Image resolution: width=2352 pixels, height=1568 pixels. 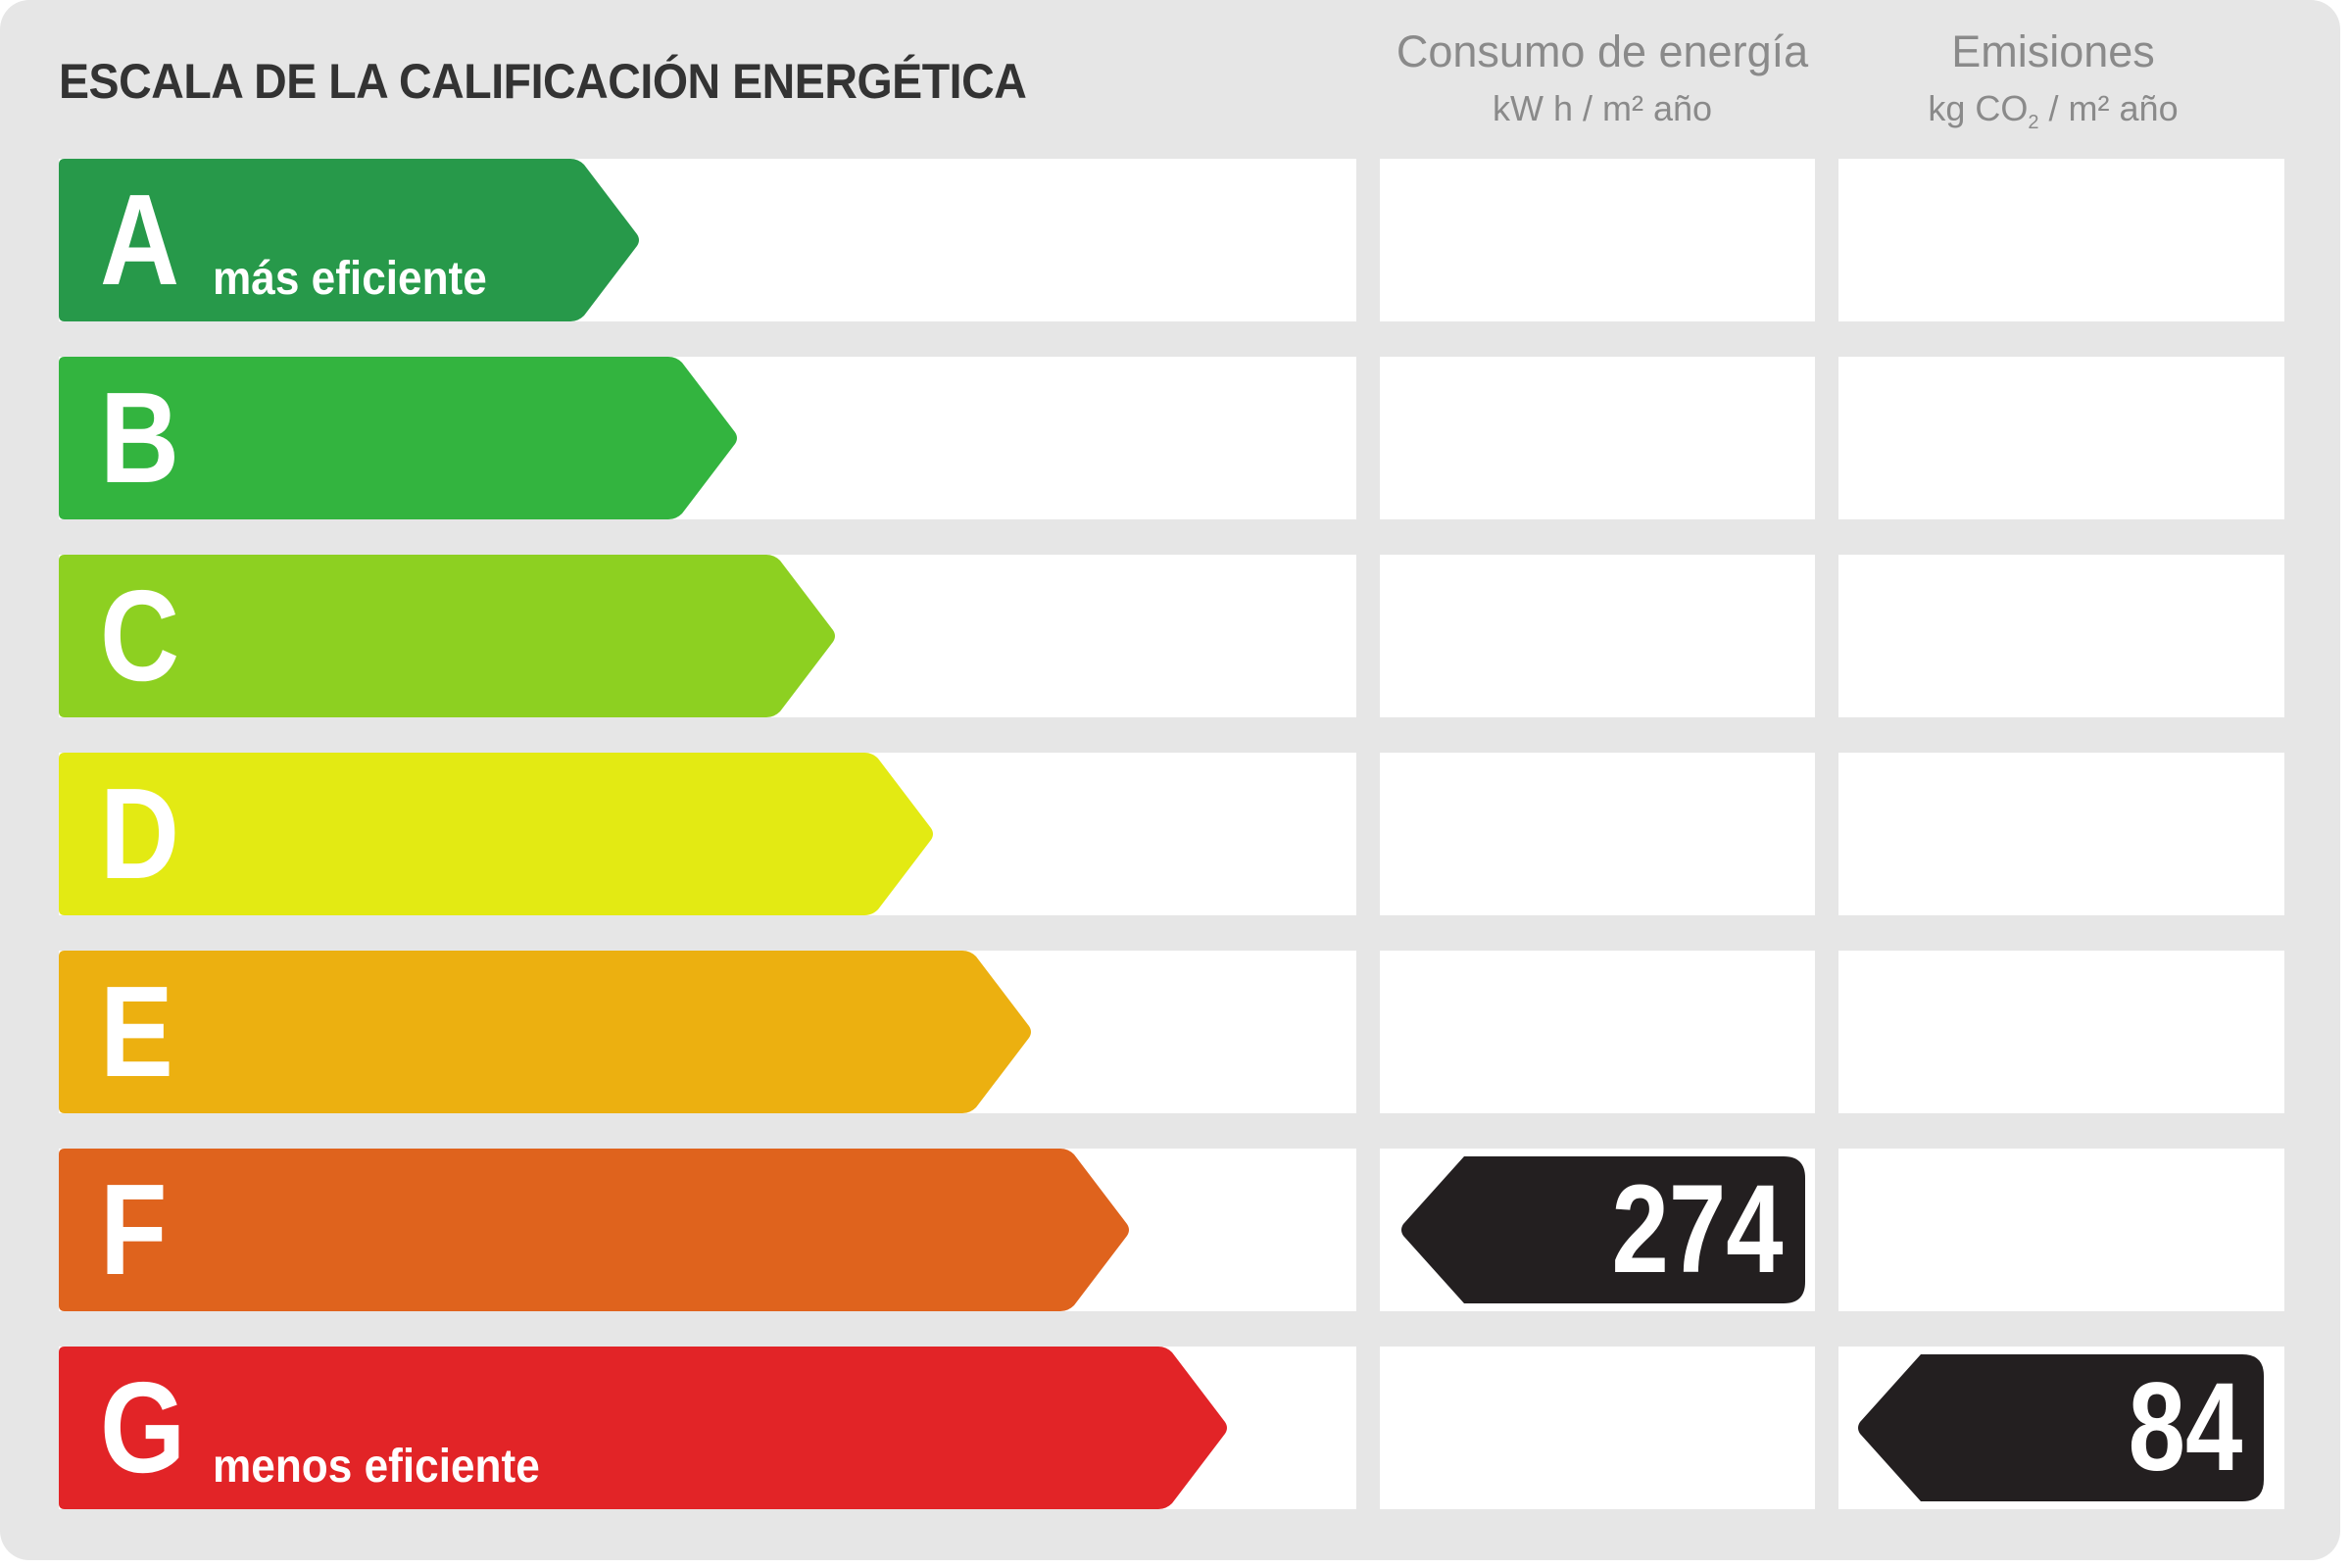 I want to click on energy-consumption-indicator: 274, so click(x=1602, y=1229).